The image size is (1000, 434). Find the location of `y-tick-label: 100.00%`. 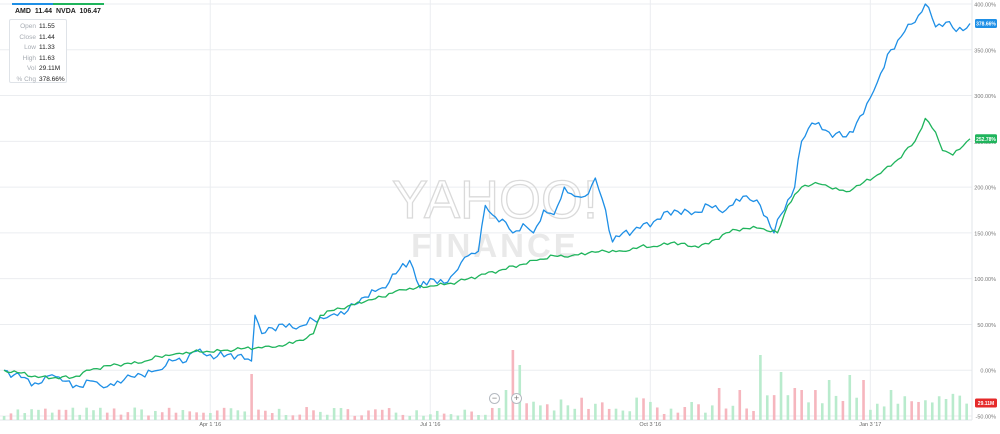

y-tick-label: 100.00% is located at coordinates (985, 280).